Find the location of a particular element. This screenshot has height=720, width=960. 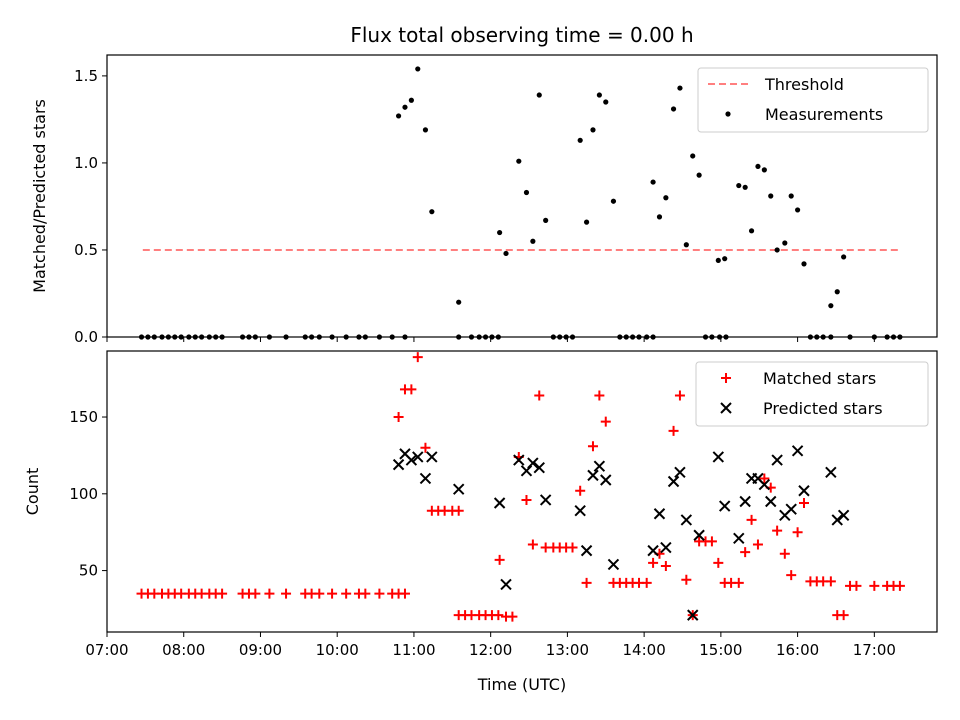

x-tick-label: 10:00 is located at coordinates (337, 650).